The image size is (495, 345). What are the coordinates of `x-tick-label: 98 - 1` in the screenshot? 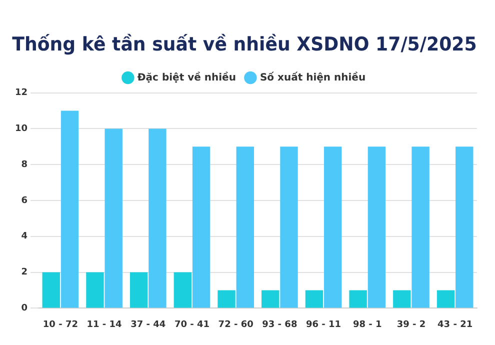 It's located at (367, 325).